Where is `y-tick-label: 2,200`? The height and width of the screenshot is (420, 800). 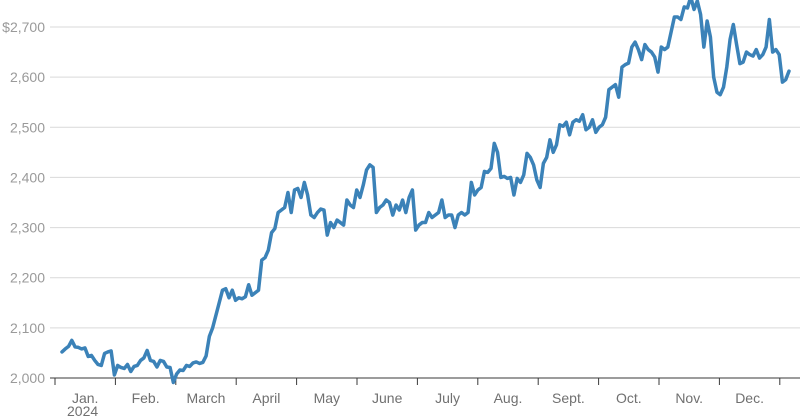
y-tick-label: 2,200 is located at coordinates (27, 278).